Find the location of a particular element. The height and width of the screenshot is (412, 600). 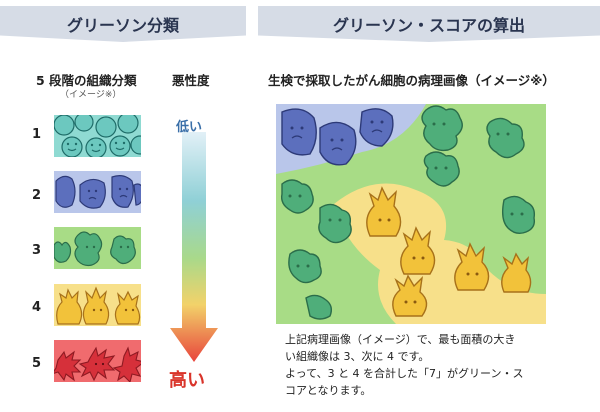

right-banner-title: グリーソン・スコアの算出 is located at coordinates (428, 25).